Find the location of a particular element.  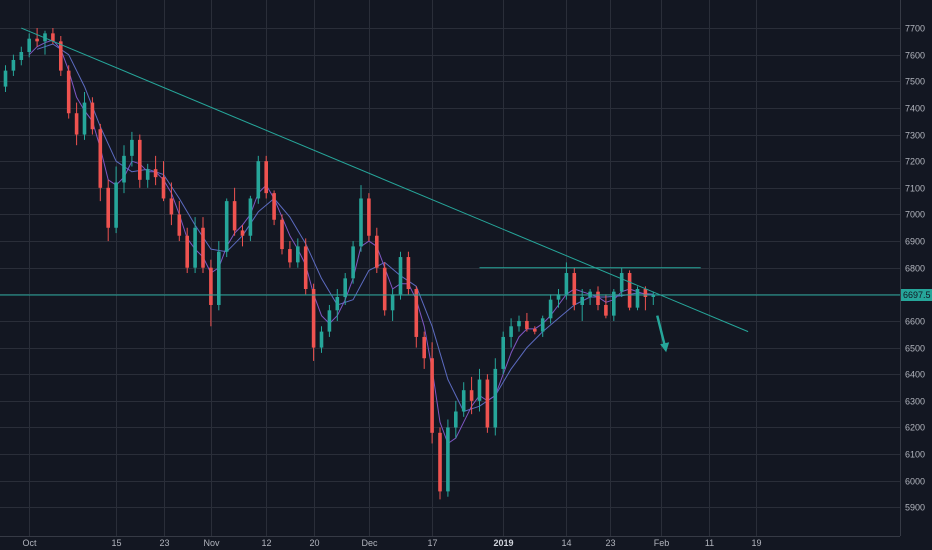

y-tick-label: 6800 is located at coordinates (915, 269).